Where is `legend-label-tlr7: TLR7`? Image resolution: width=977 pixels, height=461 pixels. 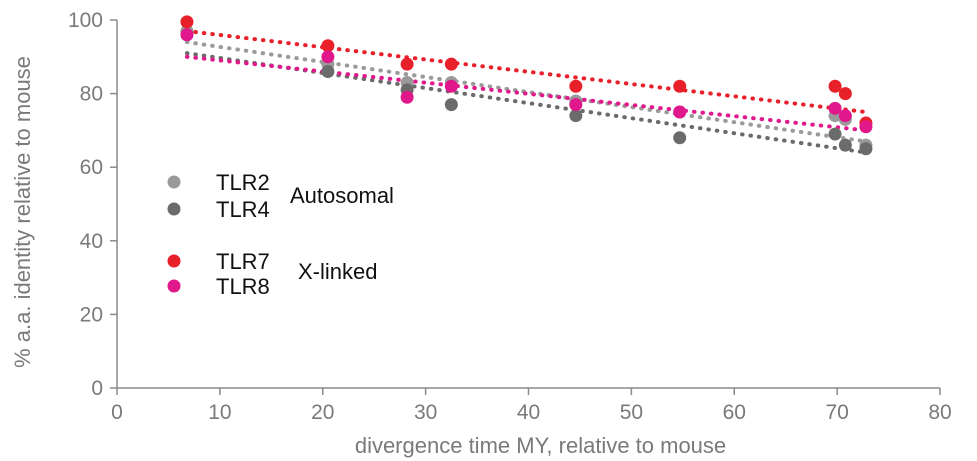 legend-label-tlr7: TLR7 is located at coordinates (243, 261).